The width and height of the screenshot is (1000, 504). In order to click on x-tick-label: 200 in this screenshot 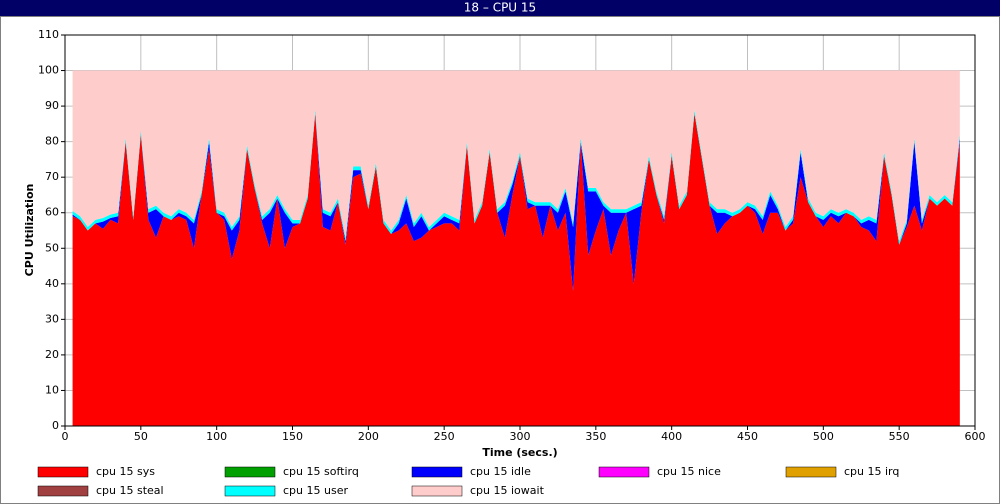, I will do `click(368, 436)`.